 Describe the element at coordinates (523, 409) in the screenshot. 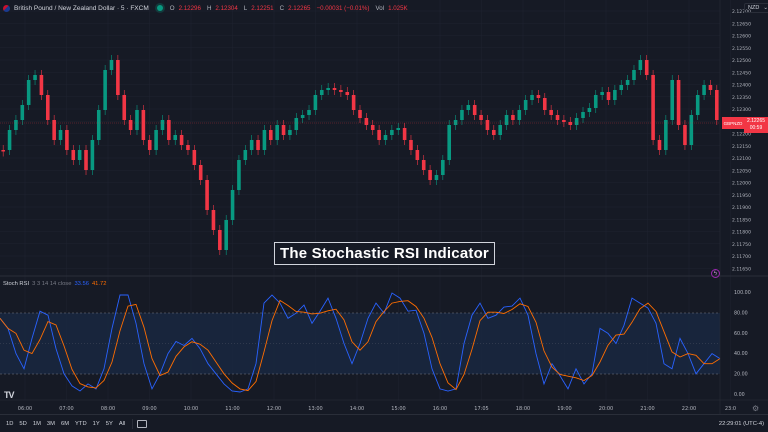

I see `svg-text: 18:00` at that location.